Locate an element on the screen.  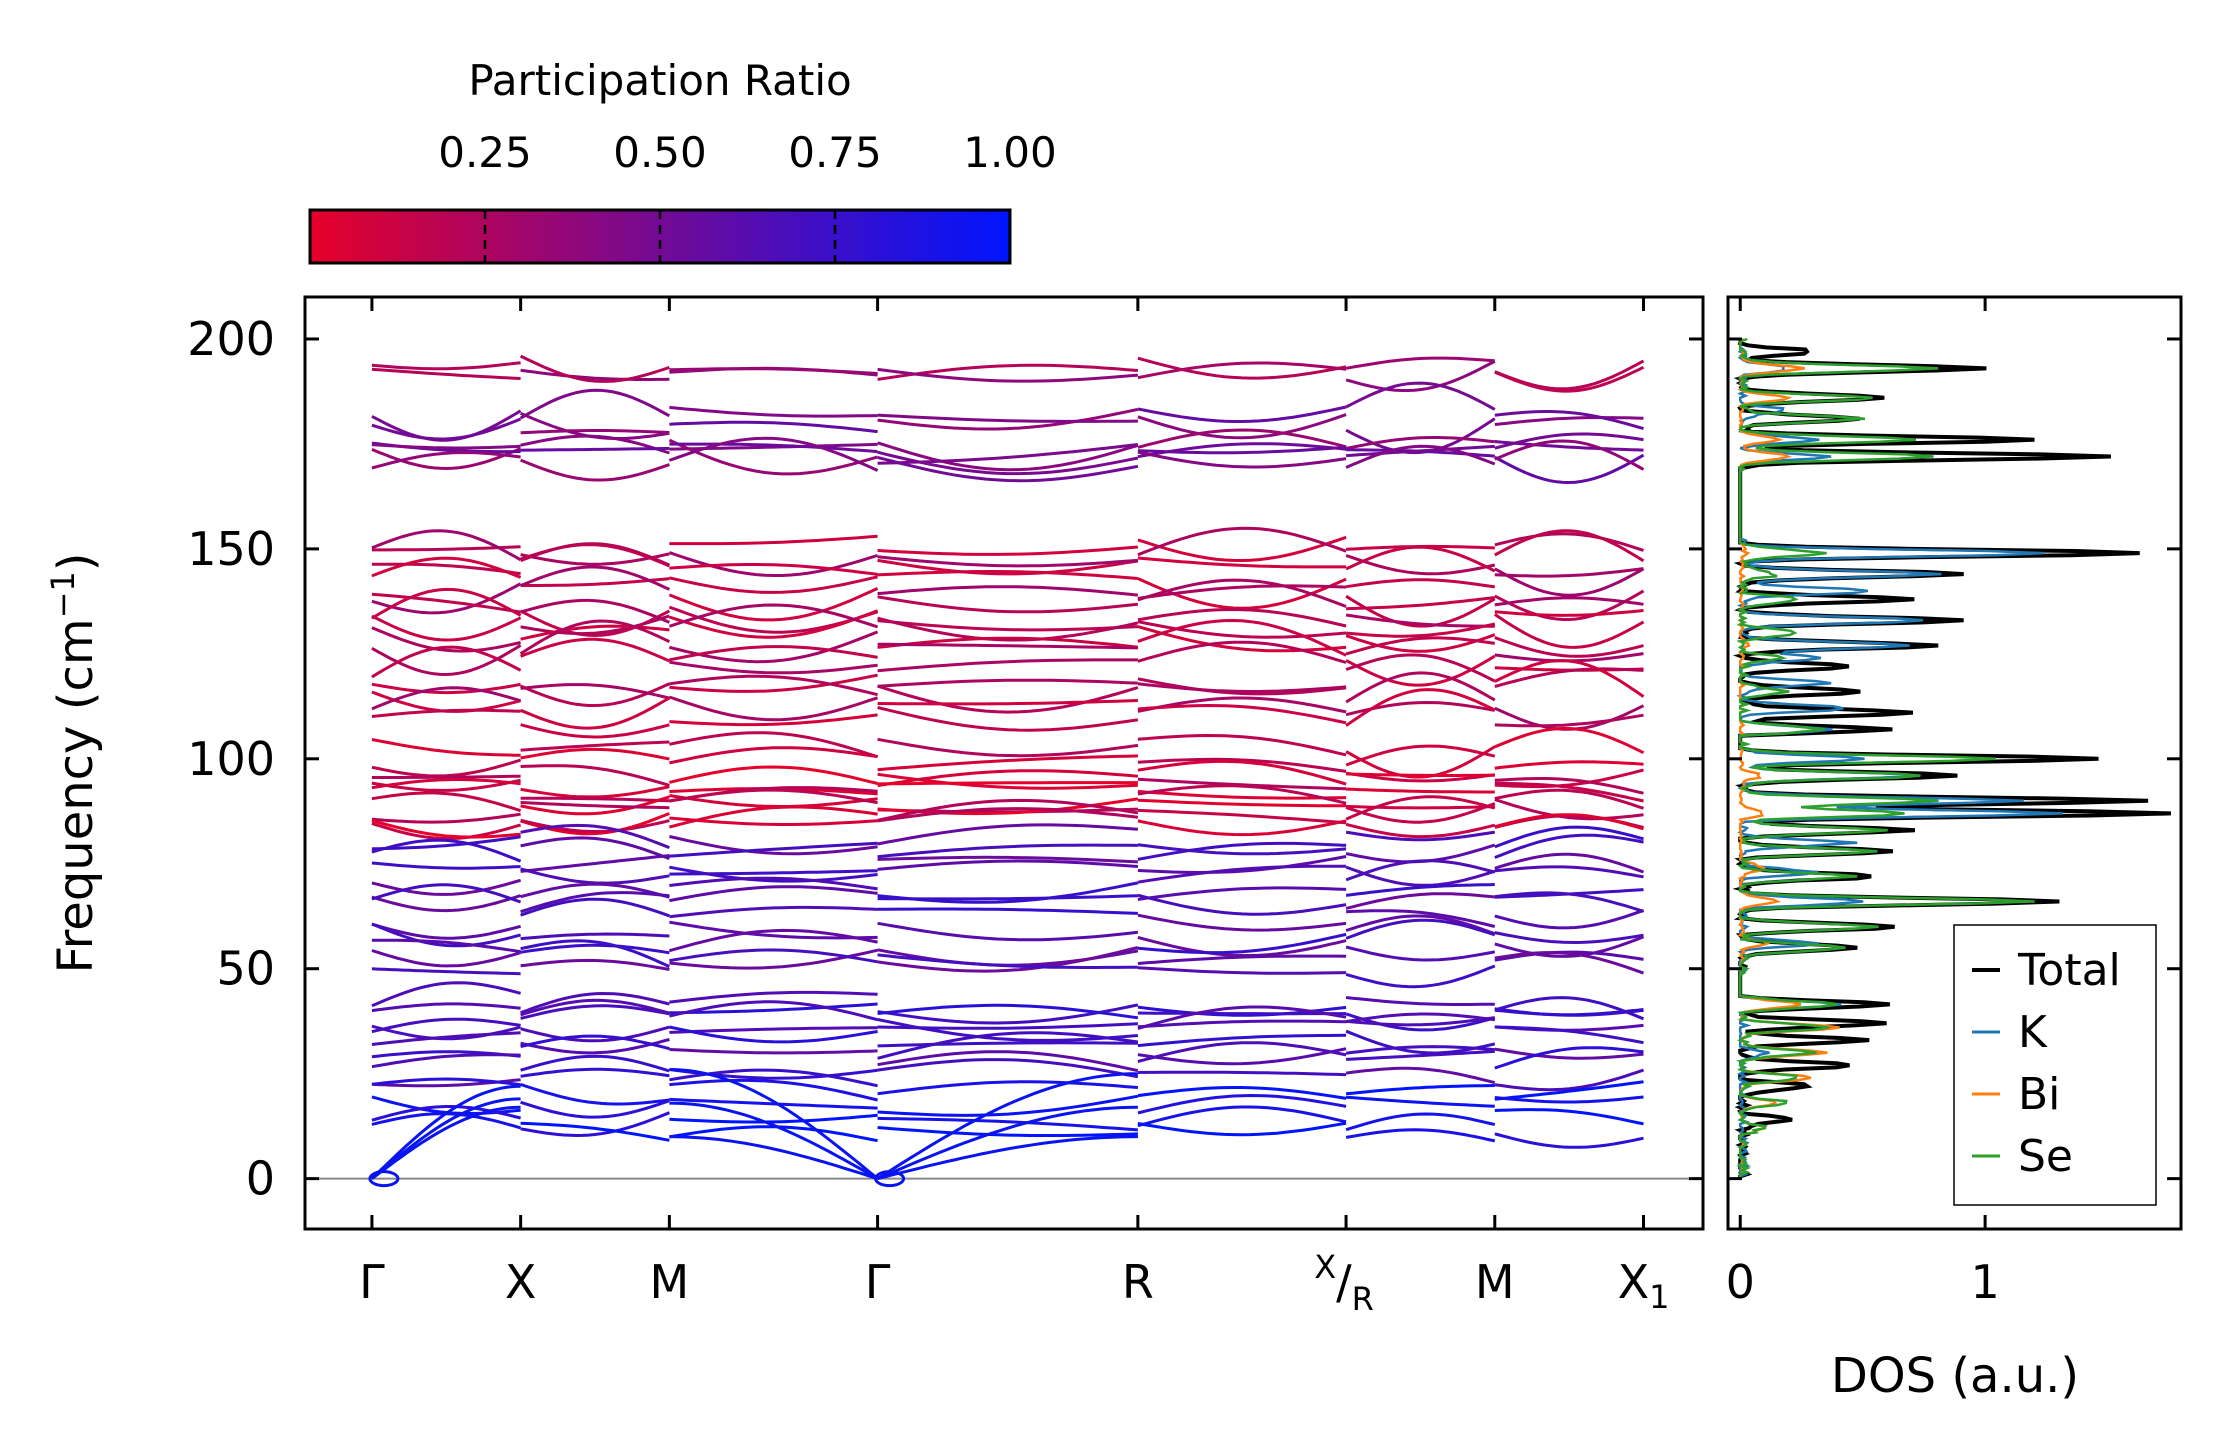
acoustic-gamma-loop is located at coordinates (890, 1179).